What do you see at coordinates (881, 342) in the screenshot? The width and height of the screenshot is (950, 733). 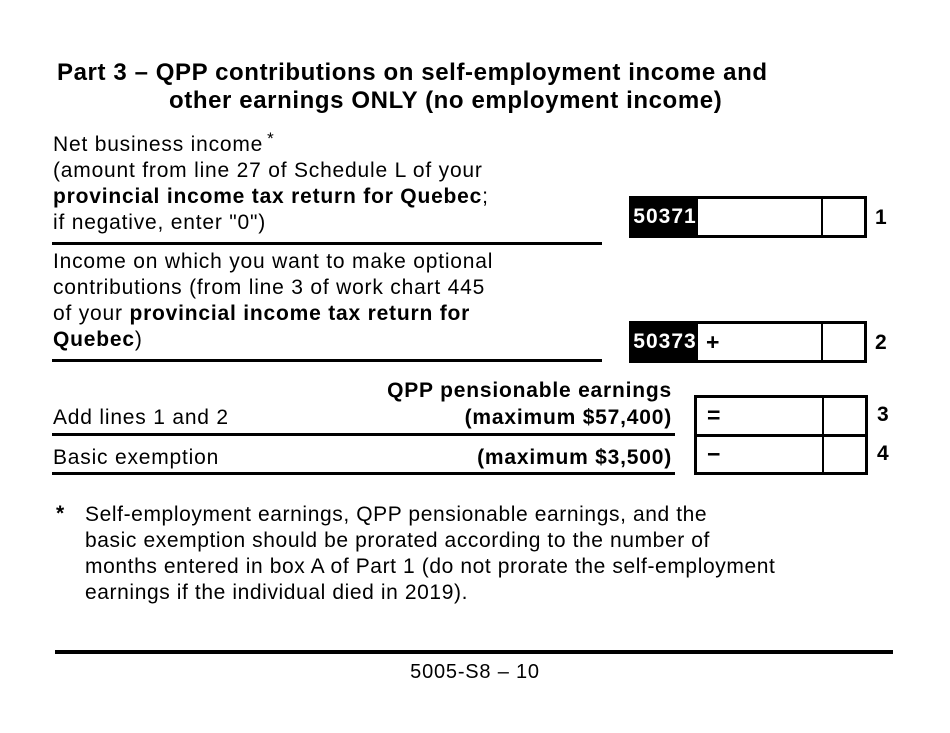 I see `line2-number: 2` at bounding box center [881, 342].